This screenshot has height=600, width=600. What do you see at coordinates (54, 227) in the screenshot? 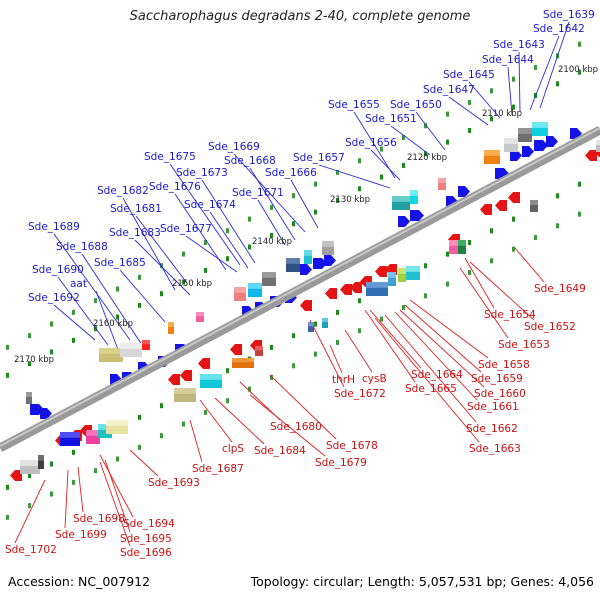
I see `gene-label: Sde_1689` at bounding box center [54, 227].